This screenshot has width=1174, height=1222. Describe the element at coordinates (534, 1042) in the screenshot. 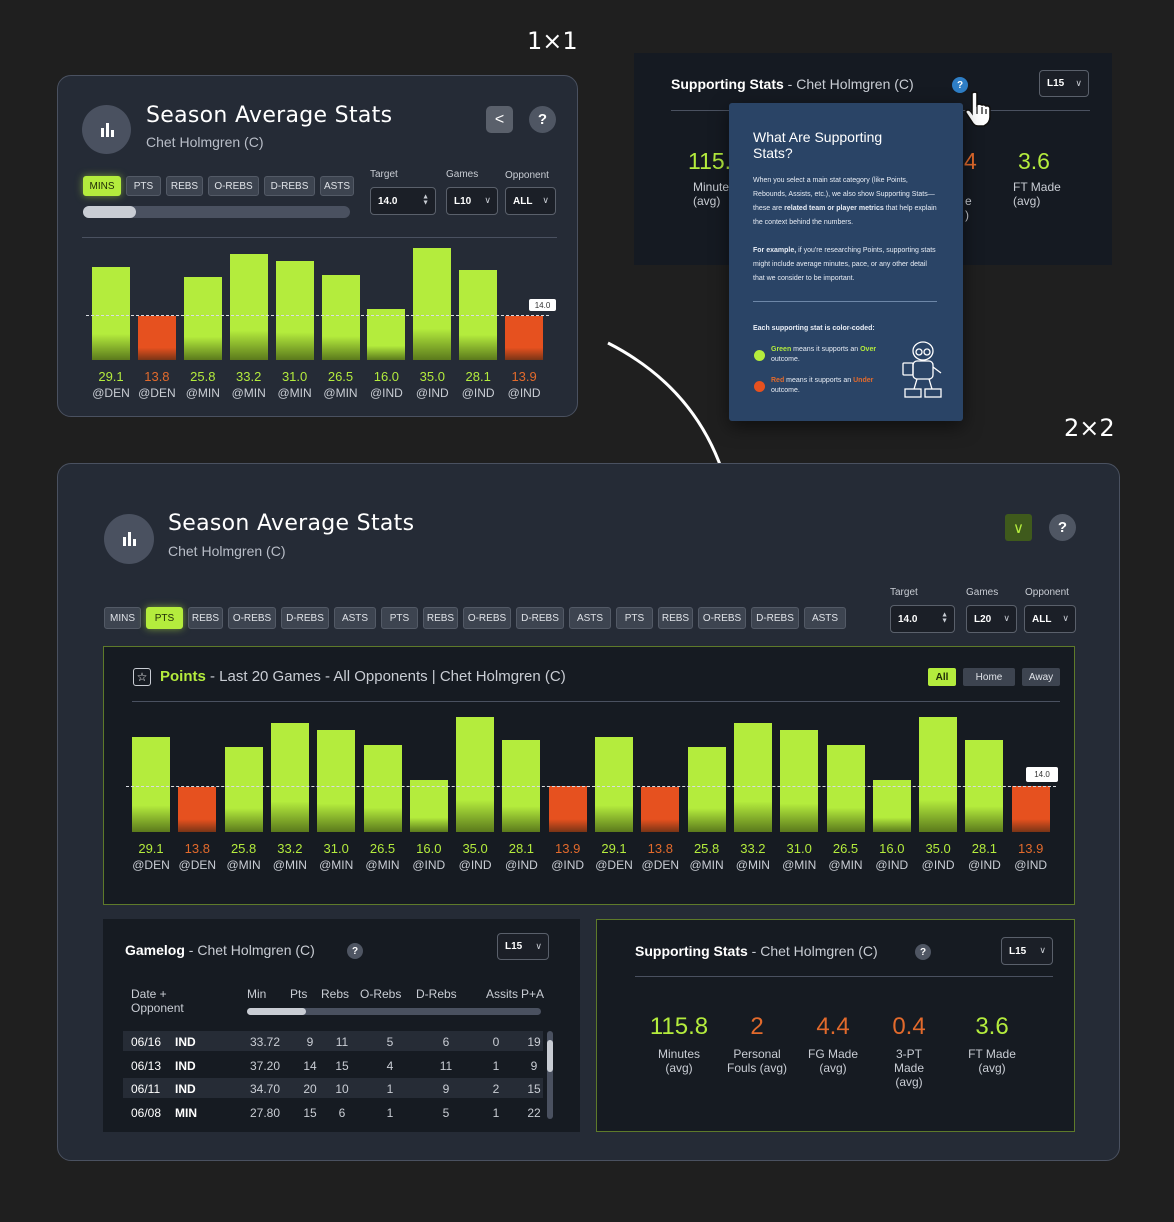

I see `stat-cell: 19` at that location.